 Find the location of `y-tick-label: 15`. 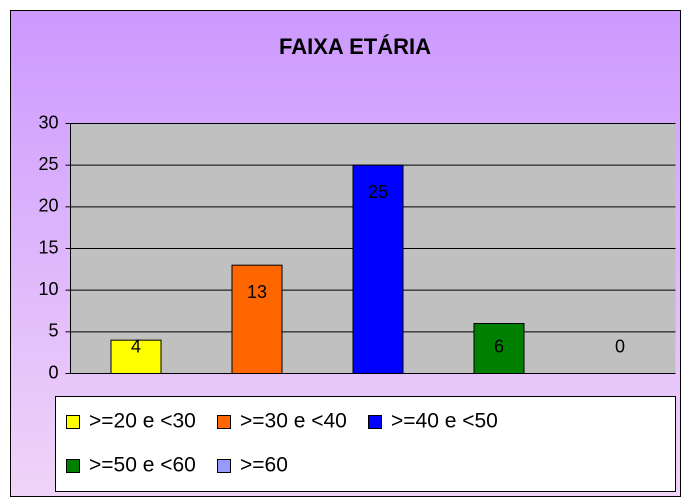

y-tick-label: 15 is located at coordinates (48, 247).